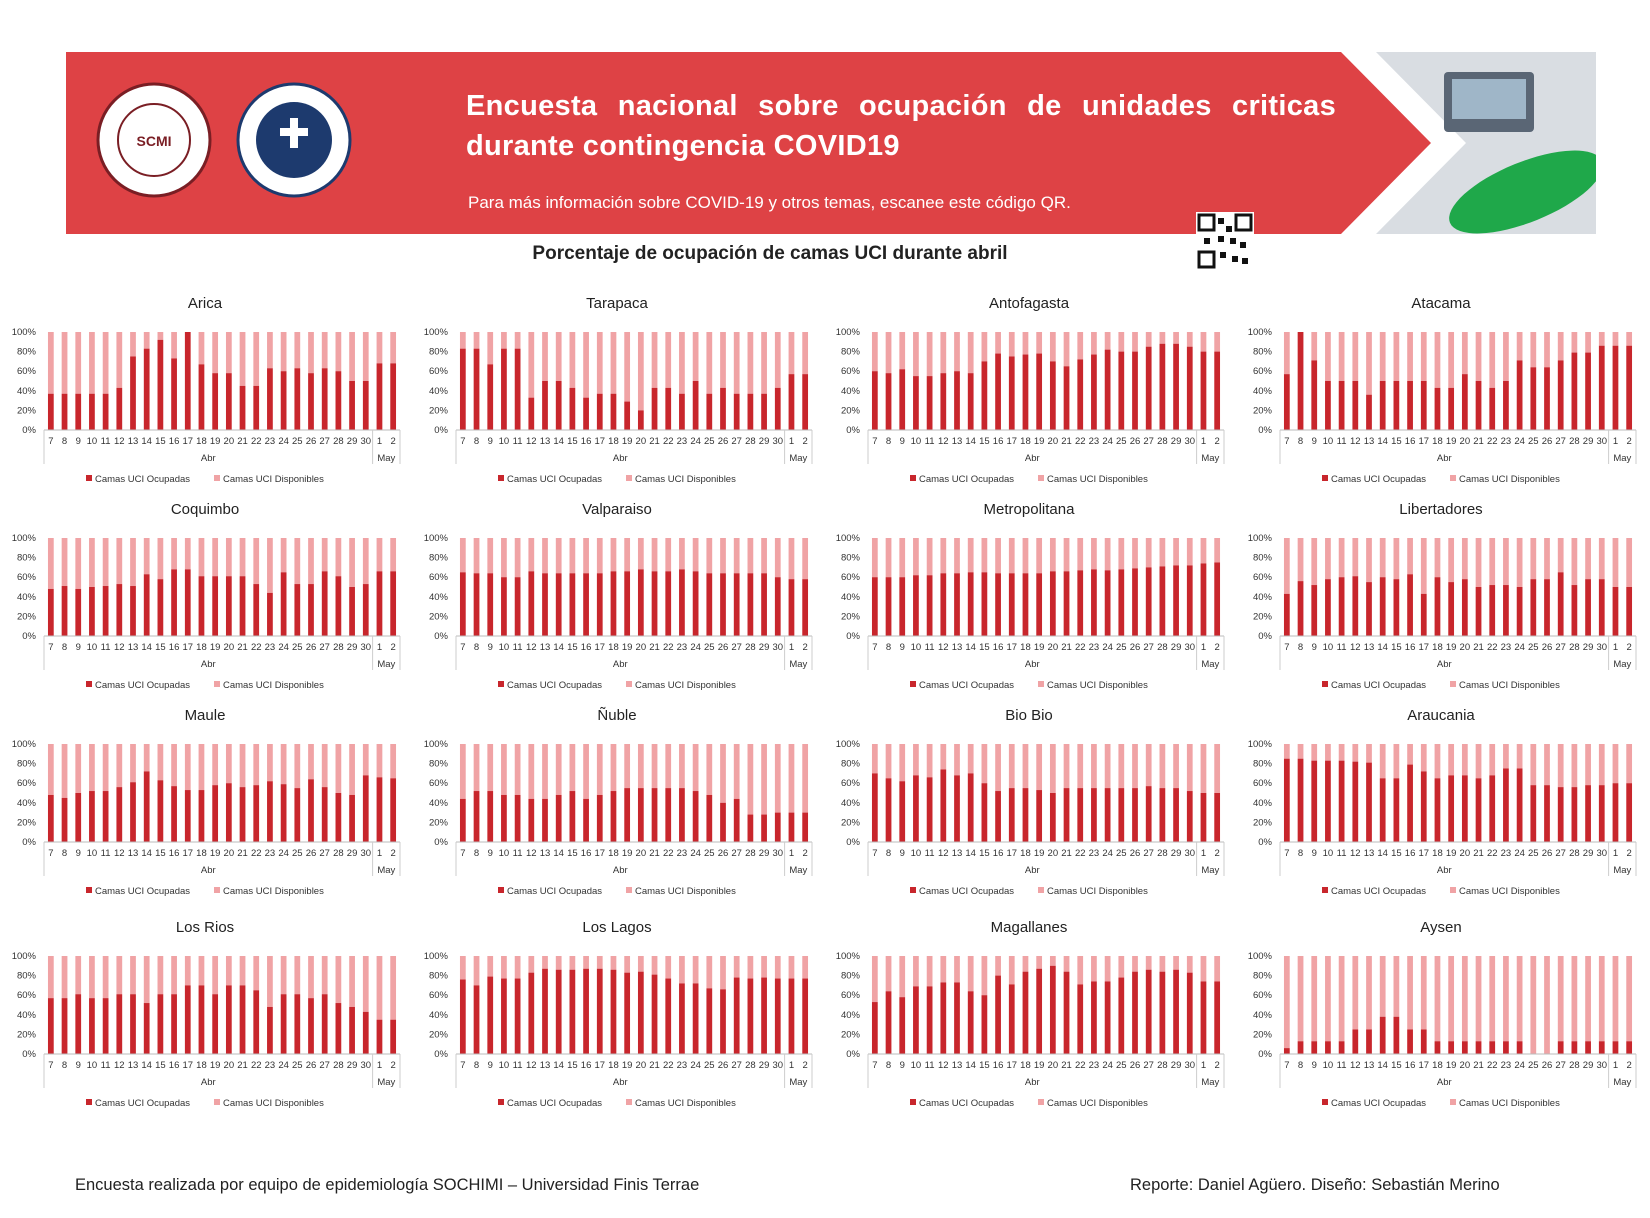 This screenshot has height=1218, width=1650. Describe the element at coordinates (205, 715) in the screenshot. I see `chart-title: Maule` at that location.